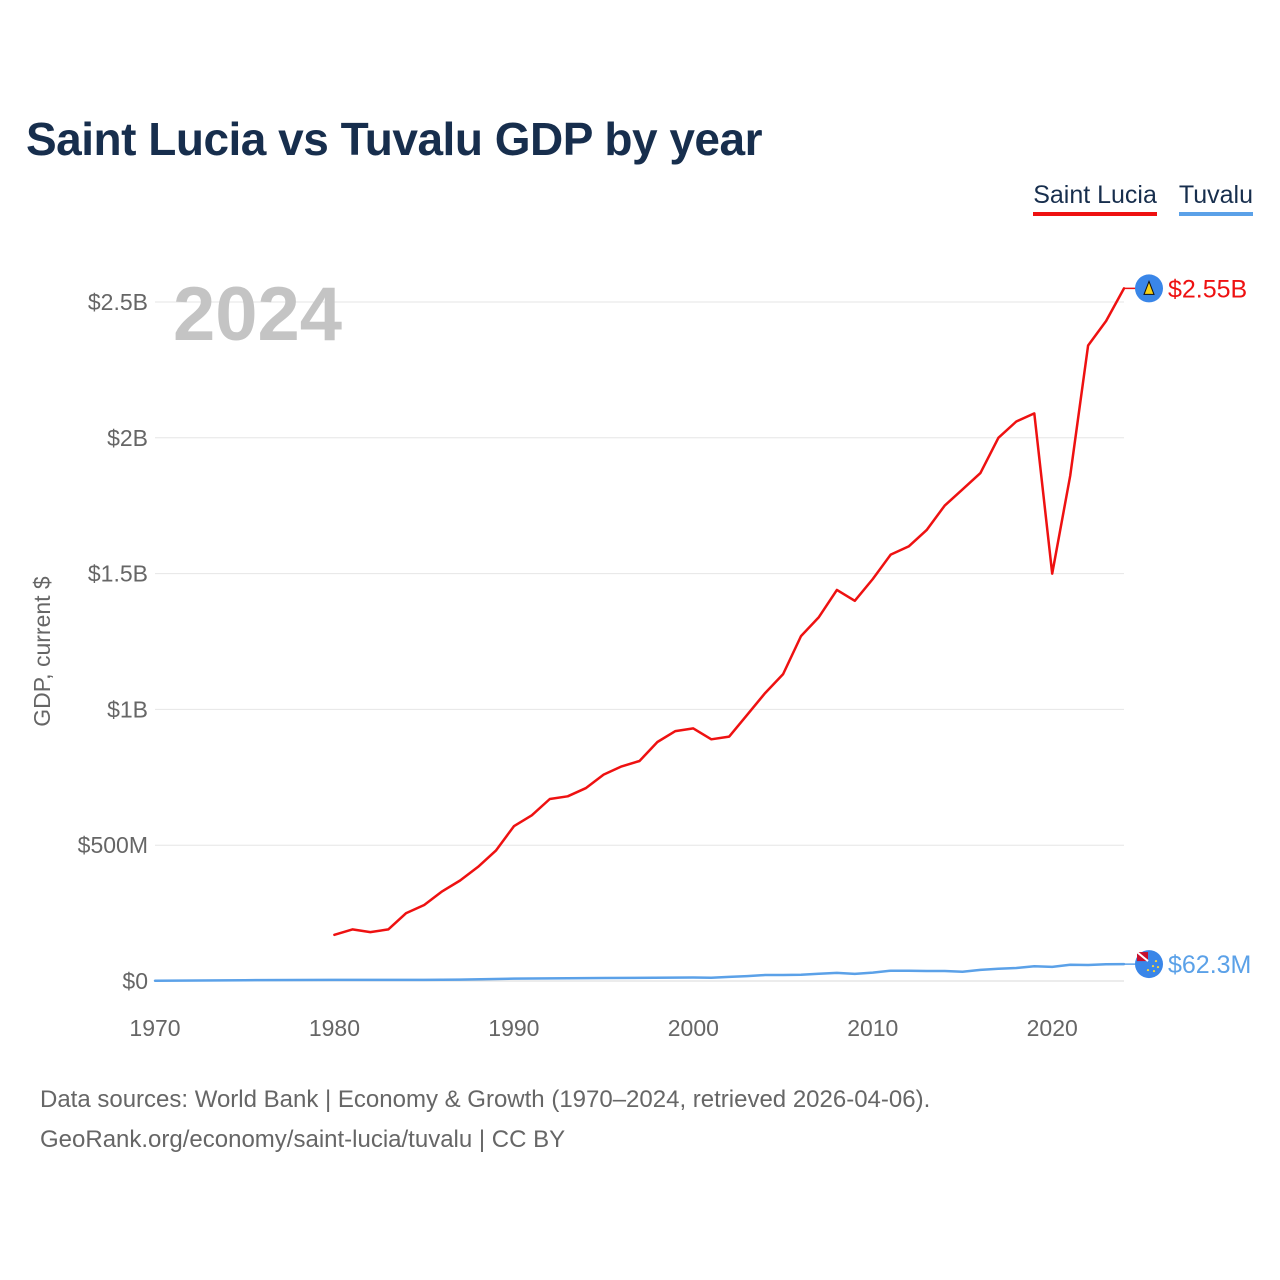  Describe the element at coordinates (154, 1028) in the screenshot. I see `x-tick-label: 1970` at that location.